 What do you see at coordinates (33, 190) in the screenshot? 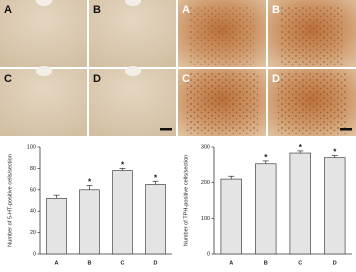
I see `y-tick-label: 60` at bounding box center [33, 190].